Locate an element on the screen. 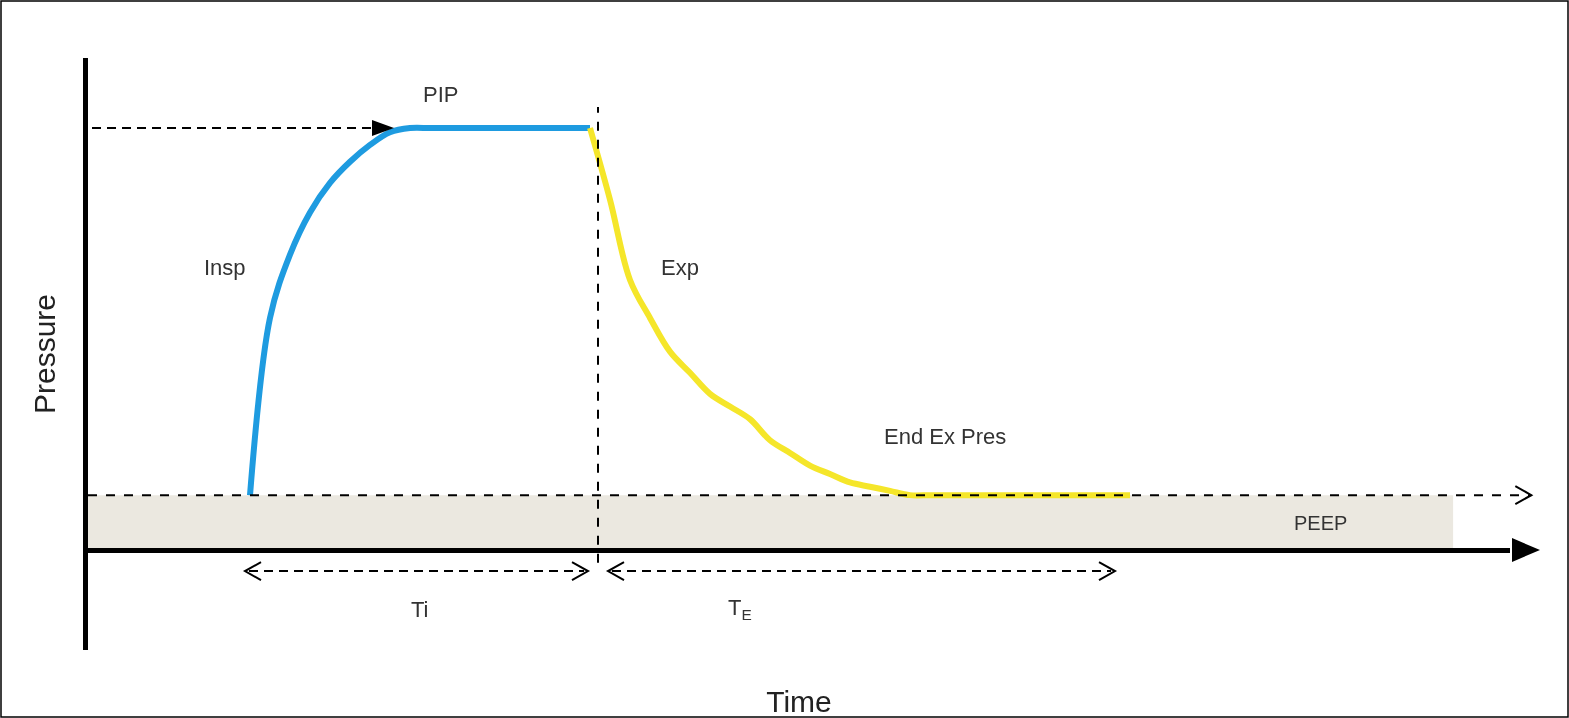 The image size is (1569, 718). annotation: End Ex Pres is located at coordinates (945, 436).